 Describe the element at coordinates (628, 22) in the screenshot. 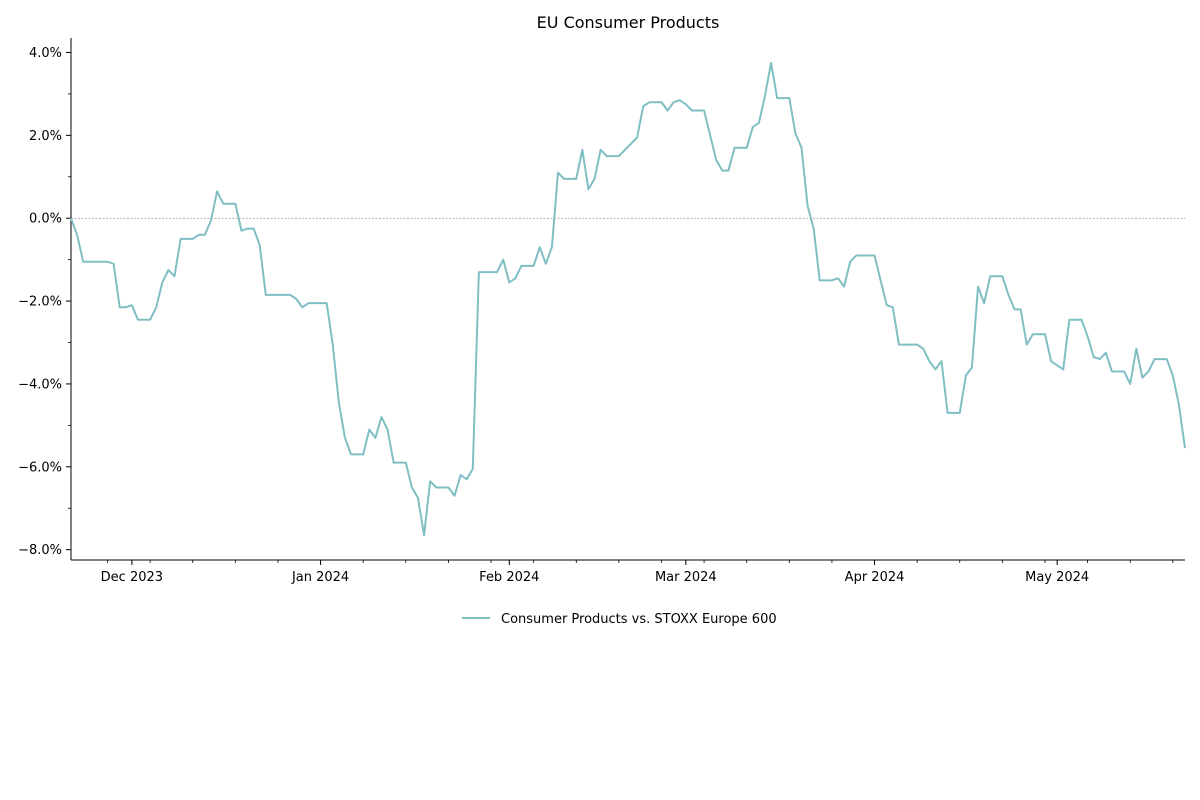

I see `chart-title: EU Consumer Products` at that location.